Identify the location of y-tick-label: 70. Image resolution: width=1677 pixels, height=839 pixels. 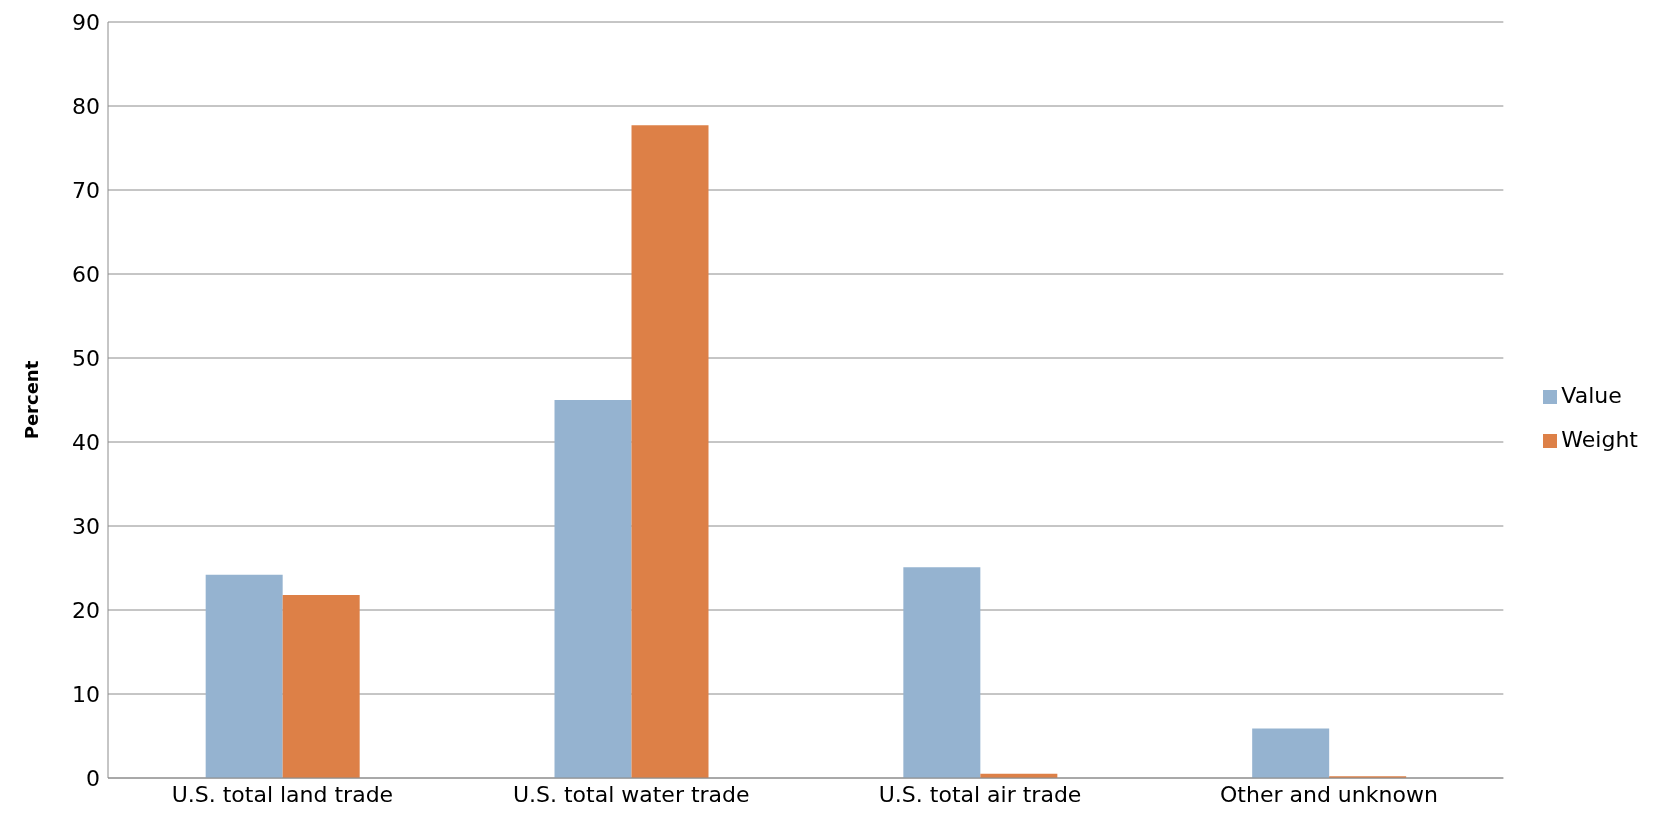
(86, 190).